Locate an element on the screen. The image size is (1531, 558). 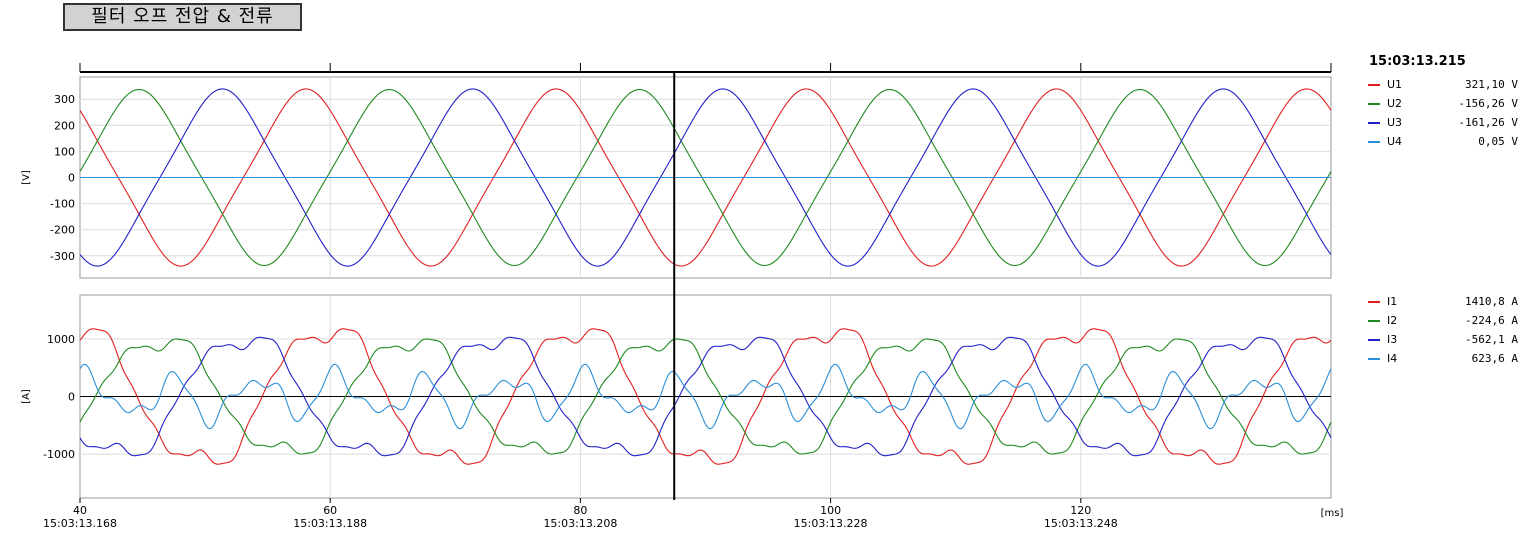
legend-value: -224,6 A is located at coordinates (1491, 320).